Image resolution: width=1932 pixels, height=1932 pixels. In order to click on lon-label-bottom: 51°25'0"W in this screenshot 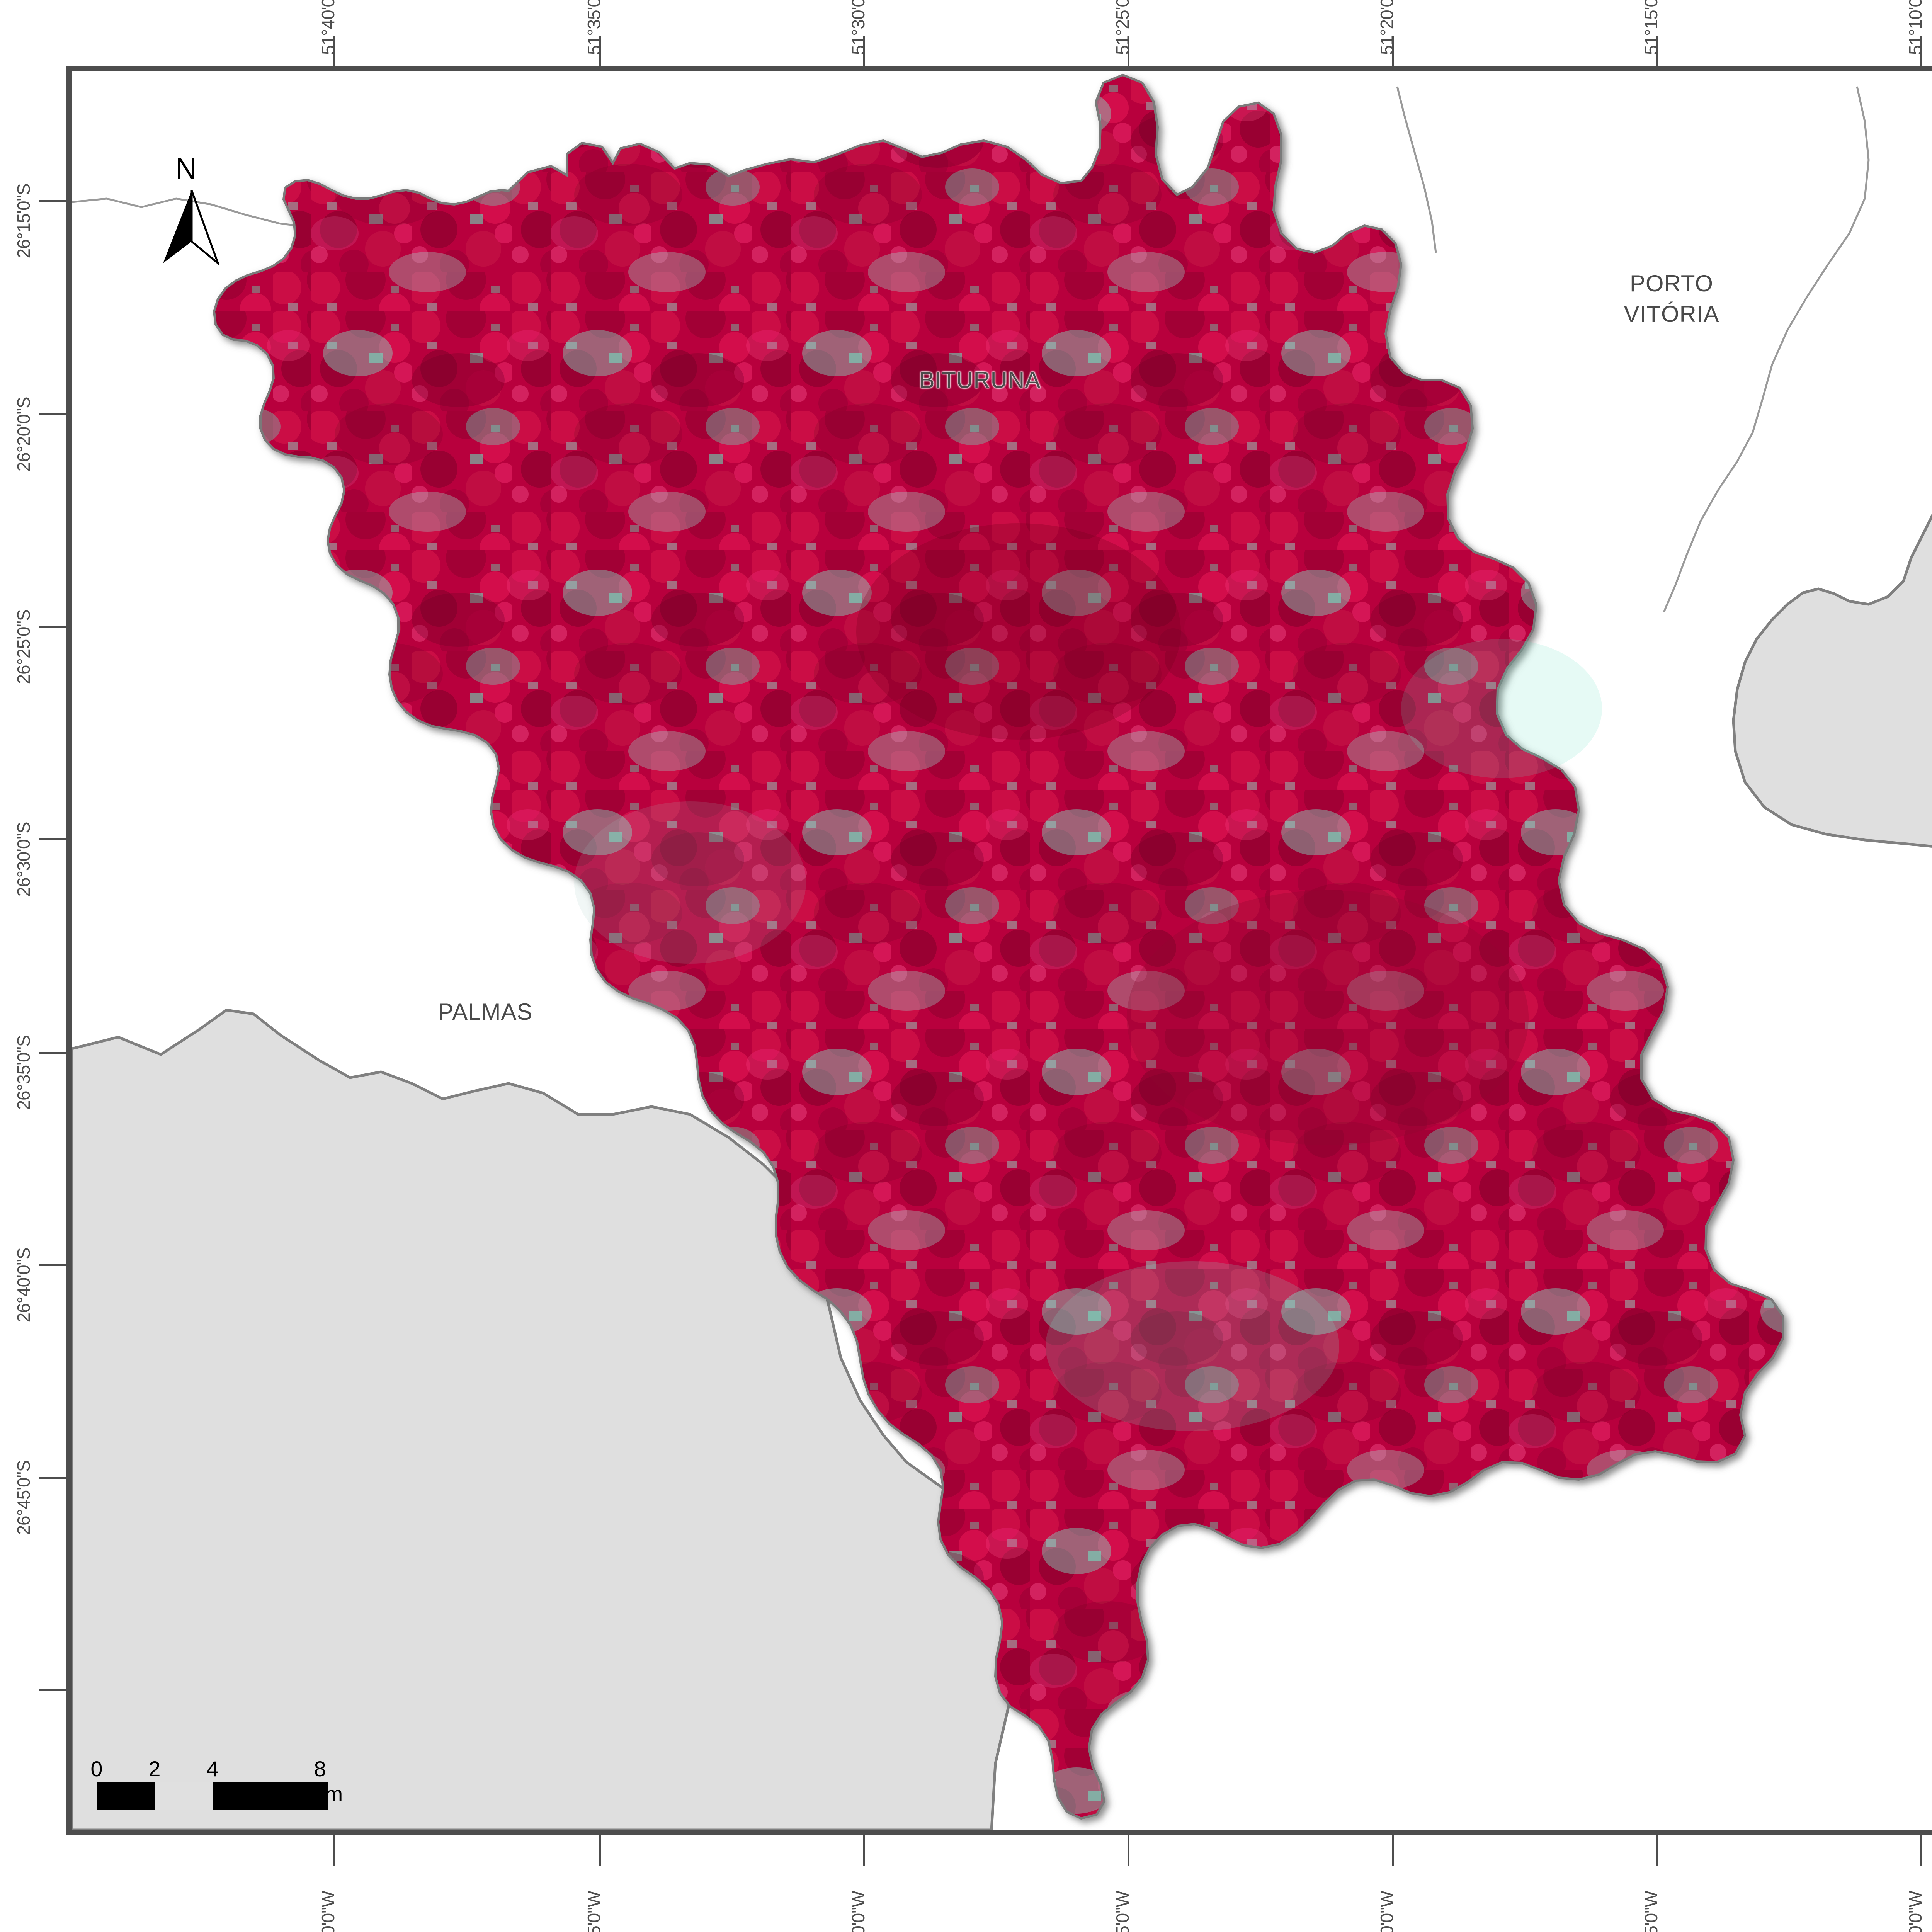, I will do `click(1122, 1912)`.